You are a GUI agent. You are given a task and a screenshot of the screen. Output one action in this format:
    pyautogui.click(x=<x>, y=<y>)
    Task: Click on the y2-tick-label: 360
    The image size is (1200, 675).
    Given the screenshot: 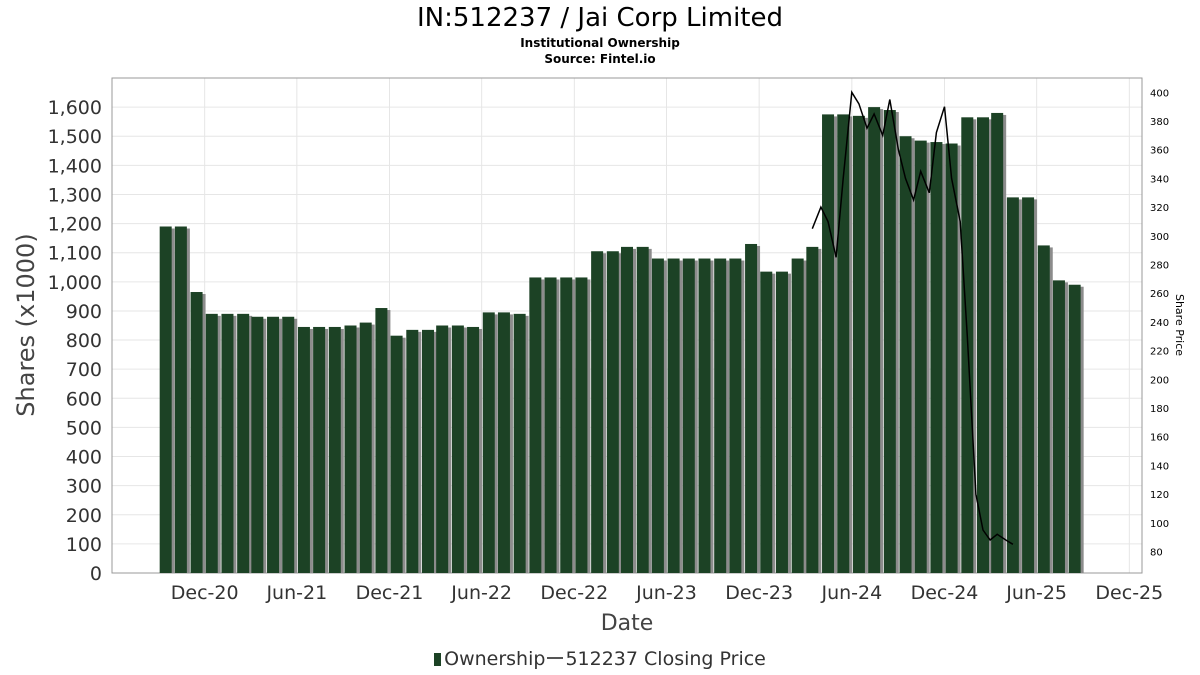 What is the action you would take?
    pyautogui.click(x=1159, y=151)
    